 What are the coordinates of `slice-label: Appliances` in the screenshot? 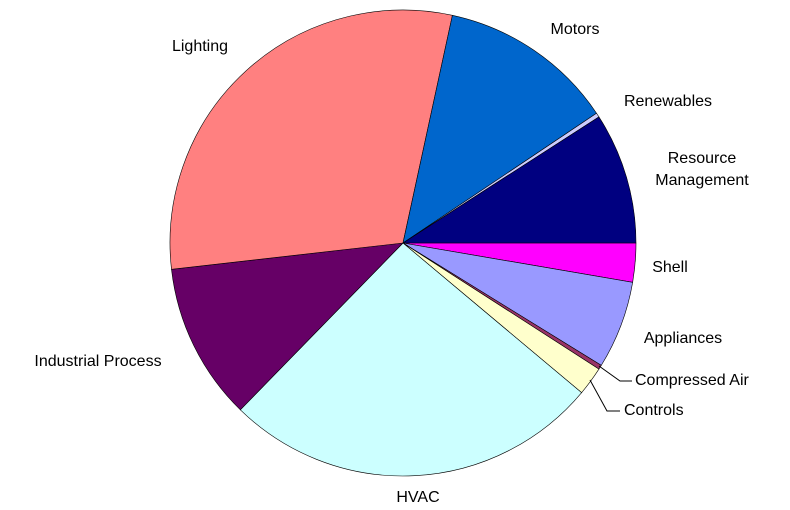 It's located at (683, 338).